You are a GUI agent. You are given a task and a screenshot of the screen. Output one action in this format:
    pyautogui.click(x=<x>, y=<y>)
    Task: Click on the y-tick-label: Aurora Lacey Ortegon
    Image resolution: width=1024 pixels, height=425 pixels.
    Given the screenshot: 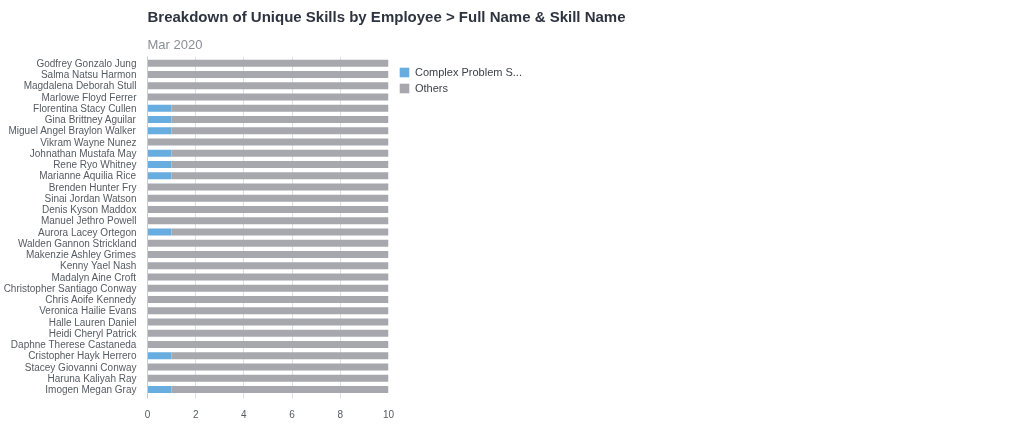 What is the action you would take?
    pyautogui.click(x=87, y=232)
    